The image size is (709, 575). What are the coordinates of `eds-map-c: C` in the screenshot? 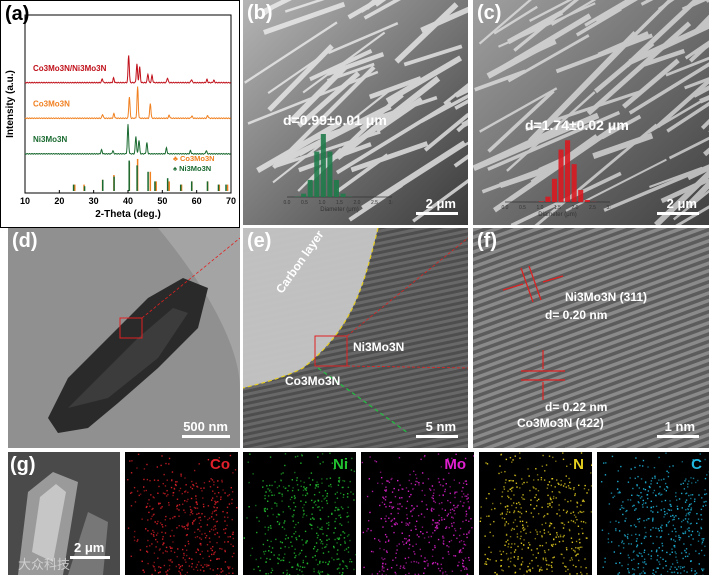 It's located at (653, 513).